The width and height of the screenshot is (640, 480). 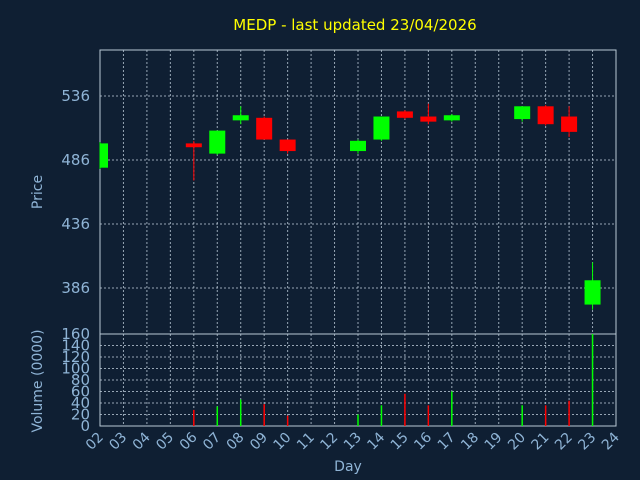 I want to click on price-tick-label: 386, so click(x=75, y=288).